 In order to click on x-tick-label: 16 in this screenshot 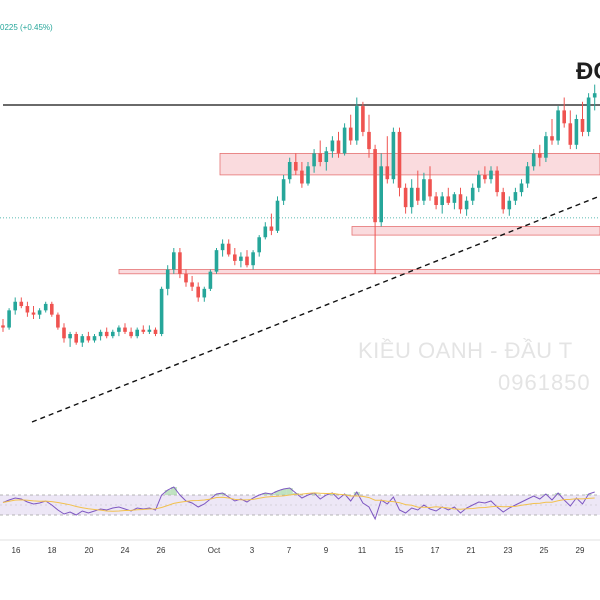, I will do `click(16, 550)`.